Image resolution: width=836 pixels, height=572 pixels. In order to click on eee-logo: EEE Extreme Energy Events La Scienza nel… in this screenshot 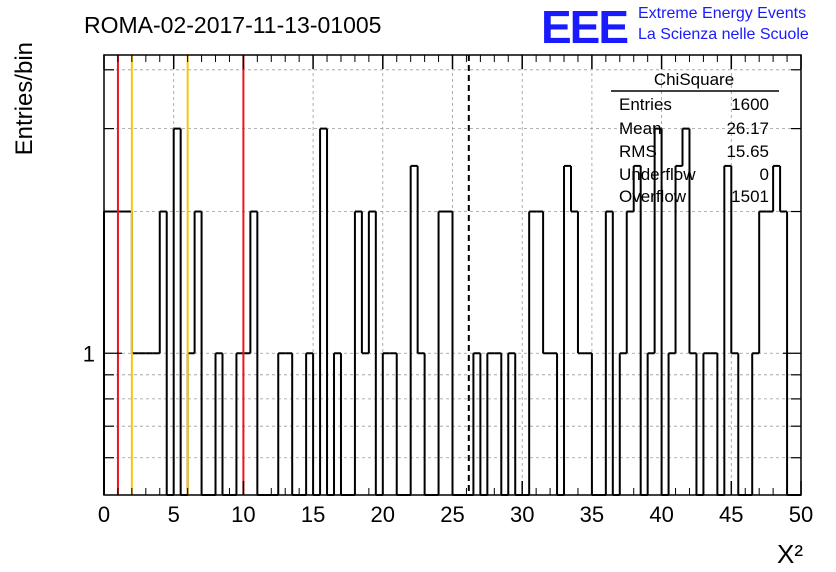, I will do `click(675, 27)`.